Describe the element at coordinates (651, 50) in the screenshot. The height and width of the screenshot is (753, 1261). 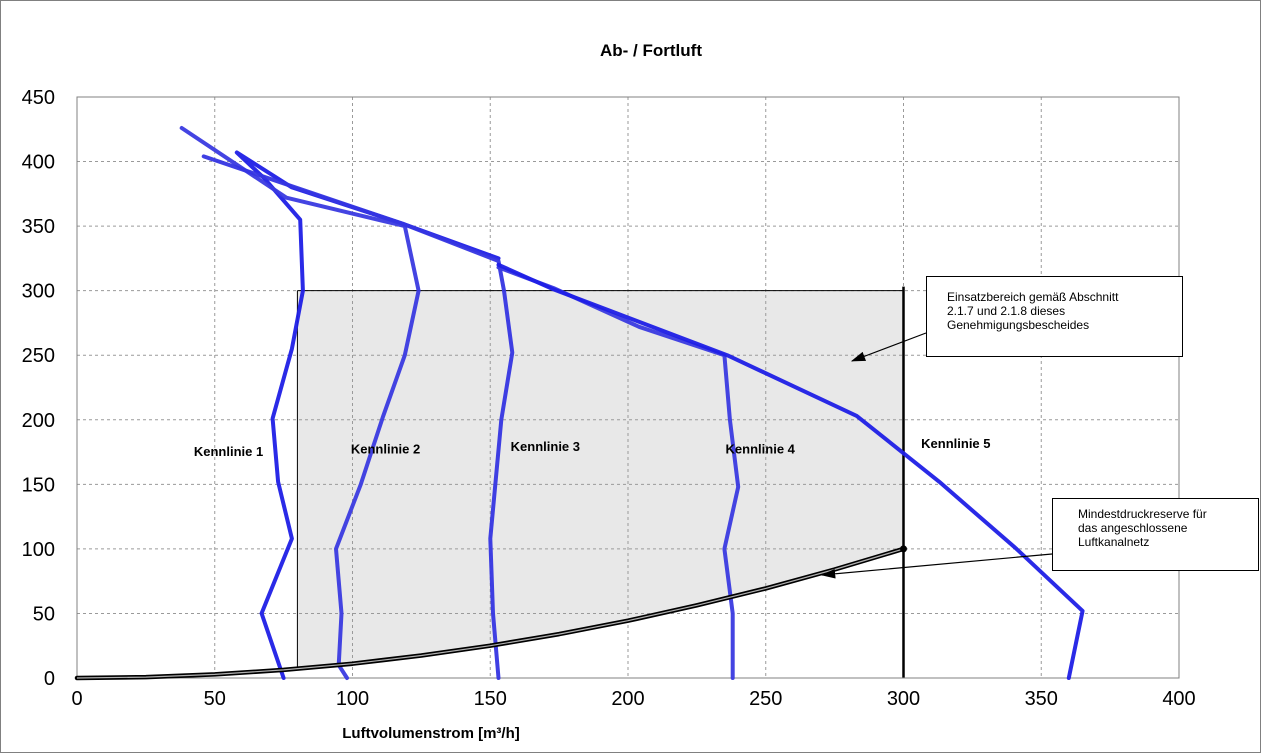
I see `chart-title: Ab- / Fortluft` at that location.